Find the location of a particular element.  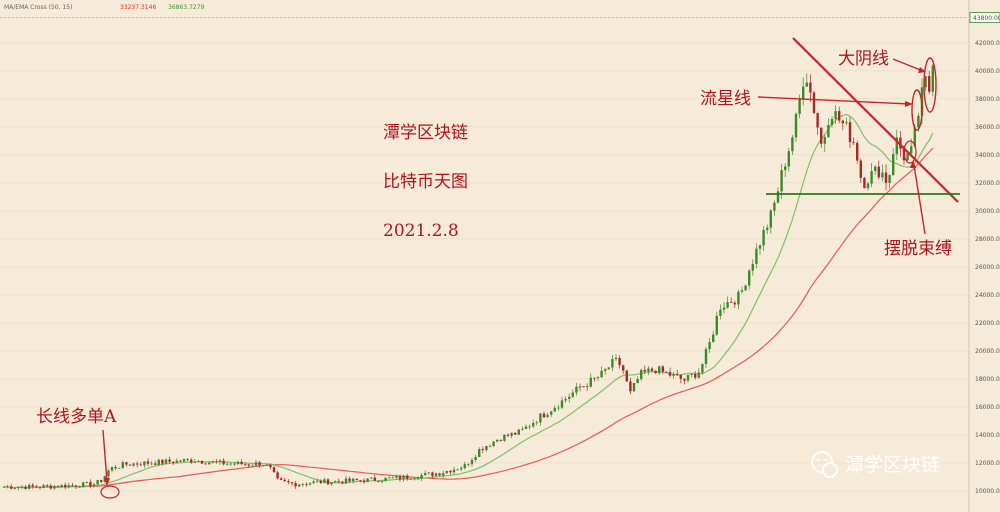

date-text: 2021.2.8 is located at coordinates (421, 231).